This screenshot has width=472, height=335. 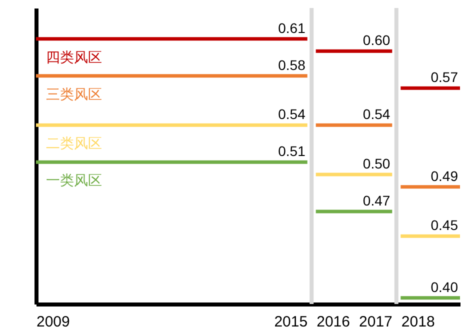 What do you see at coordinates (376, 200) in the screenshot?
I see `data-label: 0.47` at bounding box center [376, 200].